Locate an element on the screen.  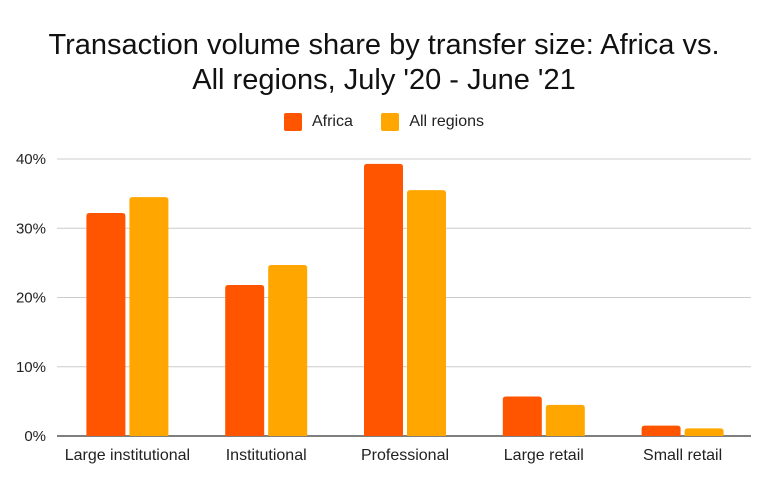
x-tick-label: Large institutional is located at coordinates (127, 455).